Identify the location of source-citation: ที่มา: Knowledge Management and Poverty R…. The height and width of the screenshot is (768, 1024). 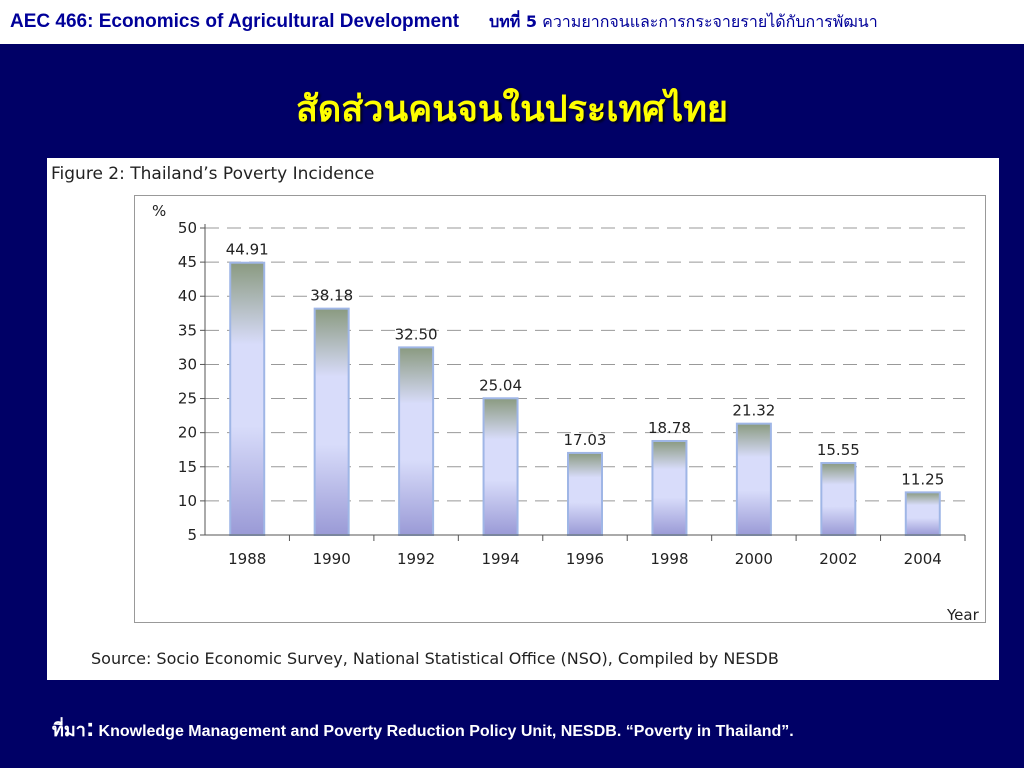
(532, 728).